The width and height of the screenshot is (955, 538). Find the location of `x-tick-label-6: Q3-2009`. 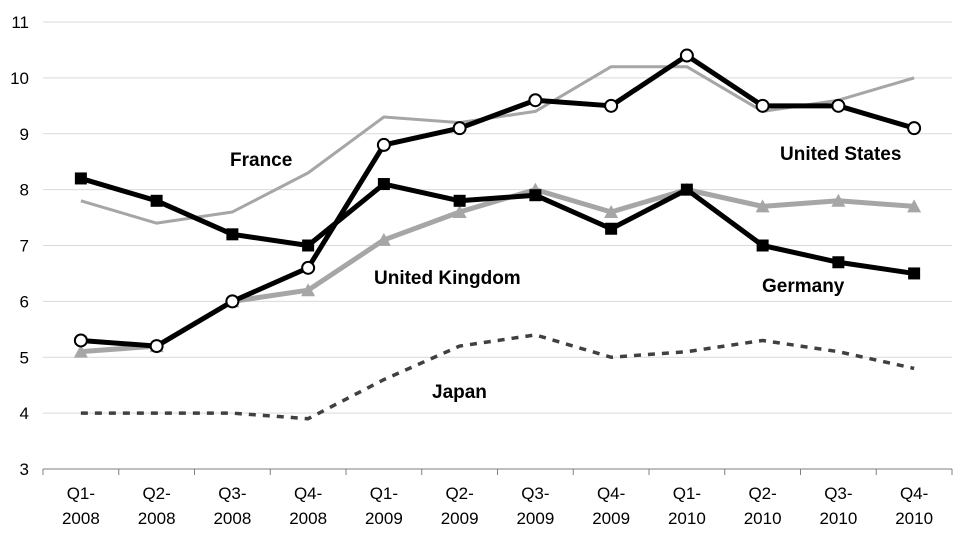

x-tick-label-6: Q3-2009 is located at coordinates (535, 506).